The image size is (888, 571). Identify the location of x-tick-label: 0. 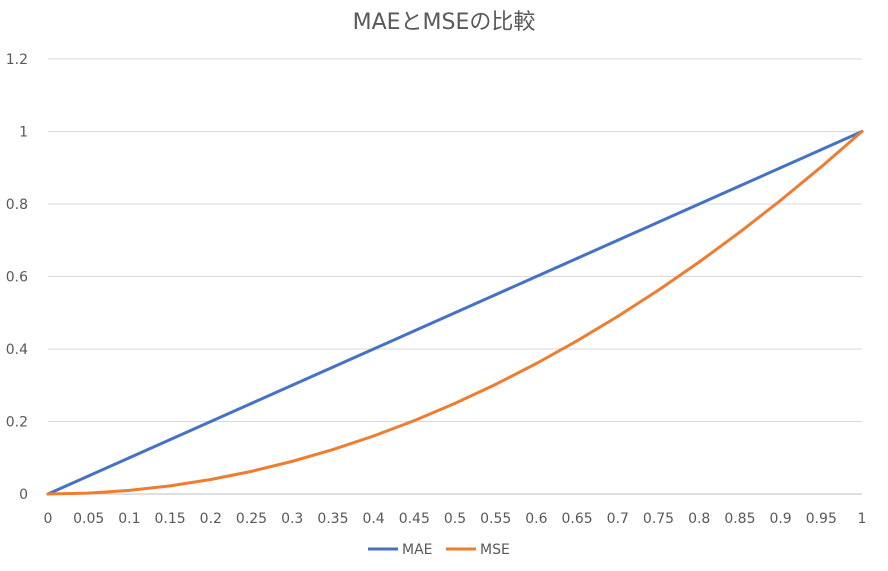
(48, 519).